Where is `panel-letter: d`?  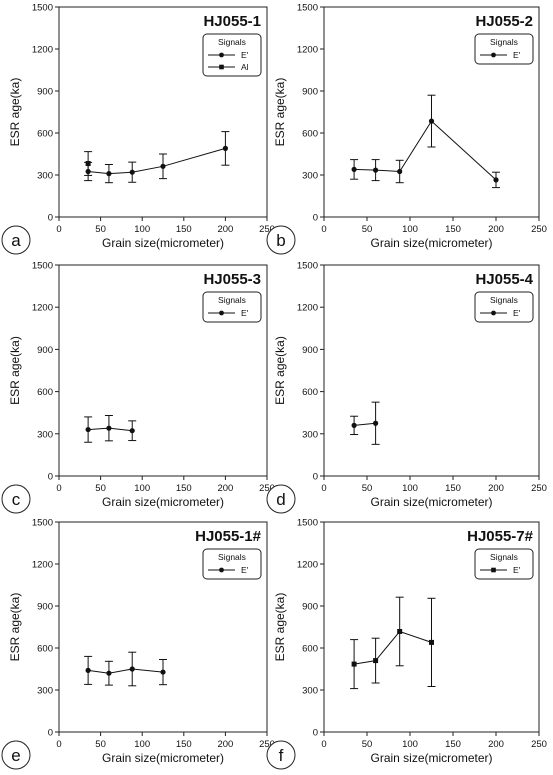
panel-letter: d is located at coordinates (280, 499).